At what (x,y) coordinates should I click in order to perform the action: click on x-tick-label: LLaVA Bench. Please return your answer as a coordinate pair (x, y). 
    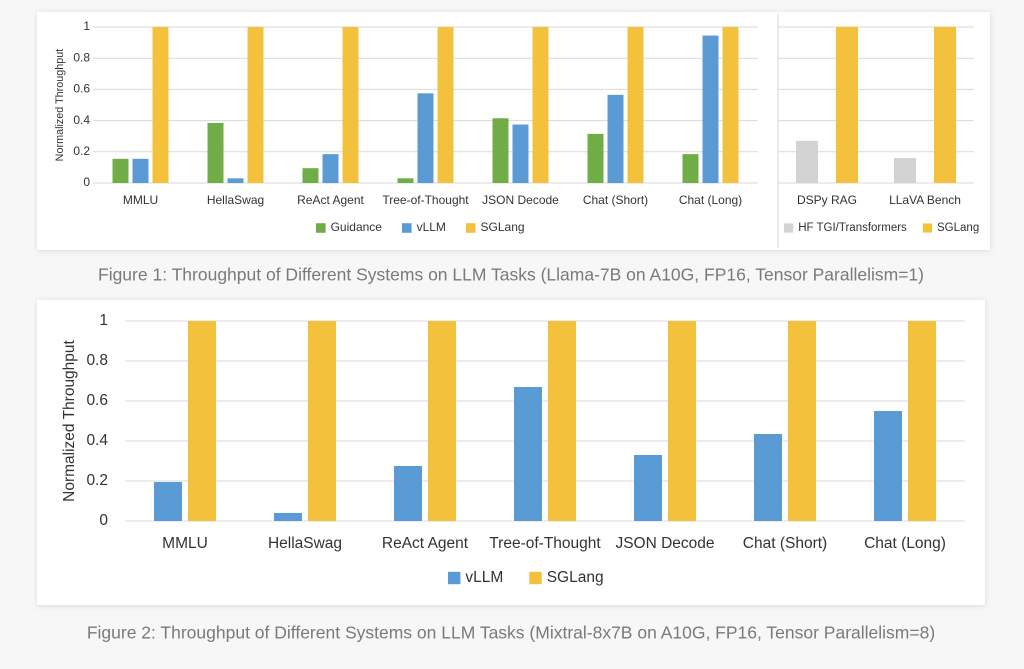
    Looking at the image, I should click on (925, 200).